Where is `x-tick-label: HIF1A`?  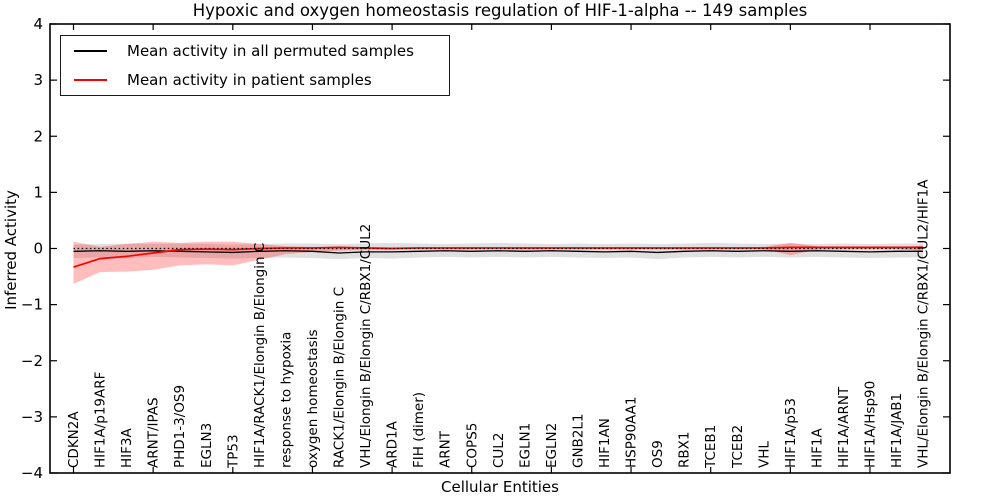
x-tick-label: HIF1A is located at coordinates (817, 448).